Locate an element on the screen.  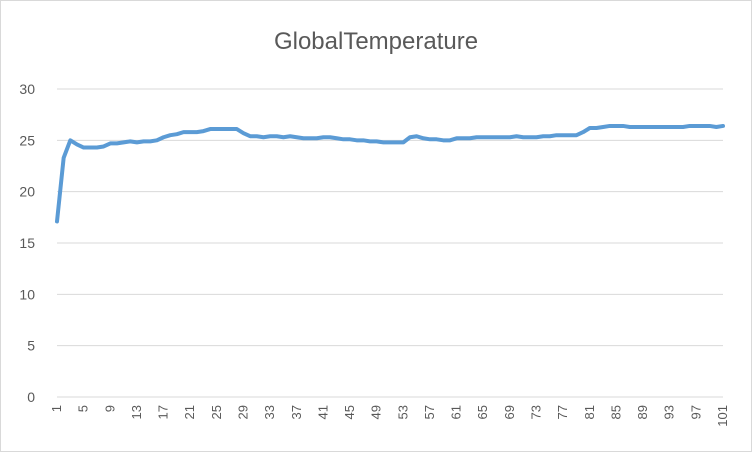
y-tick-label-25: 25 is located at coordinates (27, 140).